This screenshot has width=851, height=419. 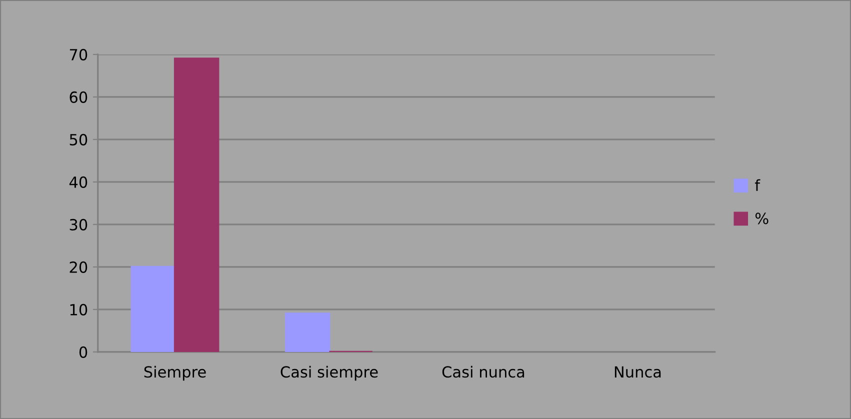 What do you see at coordinates (79, 140) in the screenshot?
I see `y-tick-label: 50` at bounding box center [79, 140].